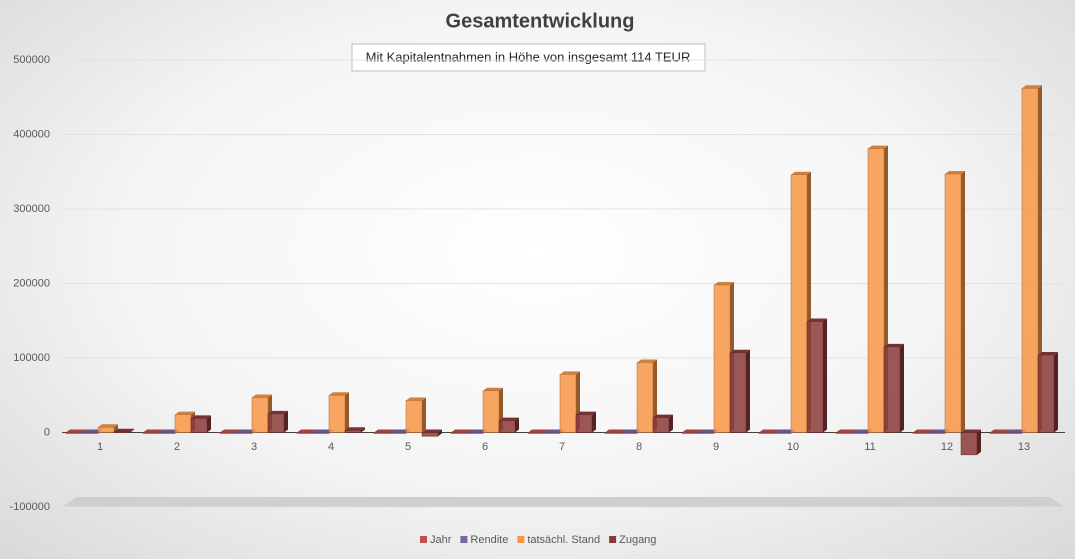  Describe the element at coordinates (408, 447) in the screenshot. I see `x-tick-label: 5` at that location.